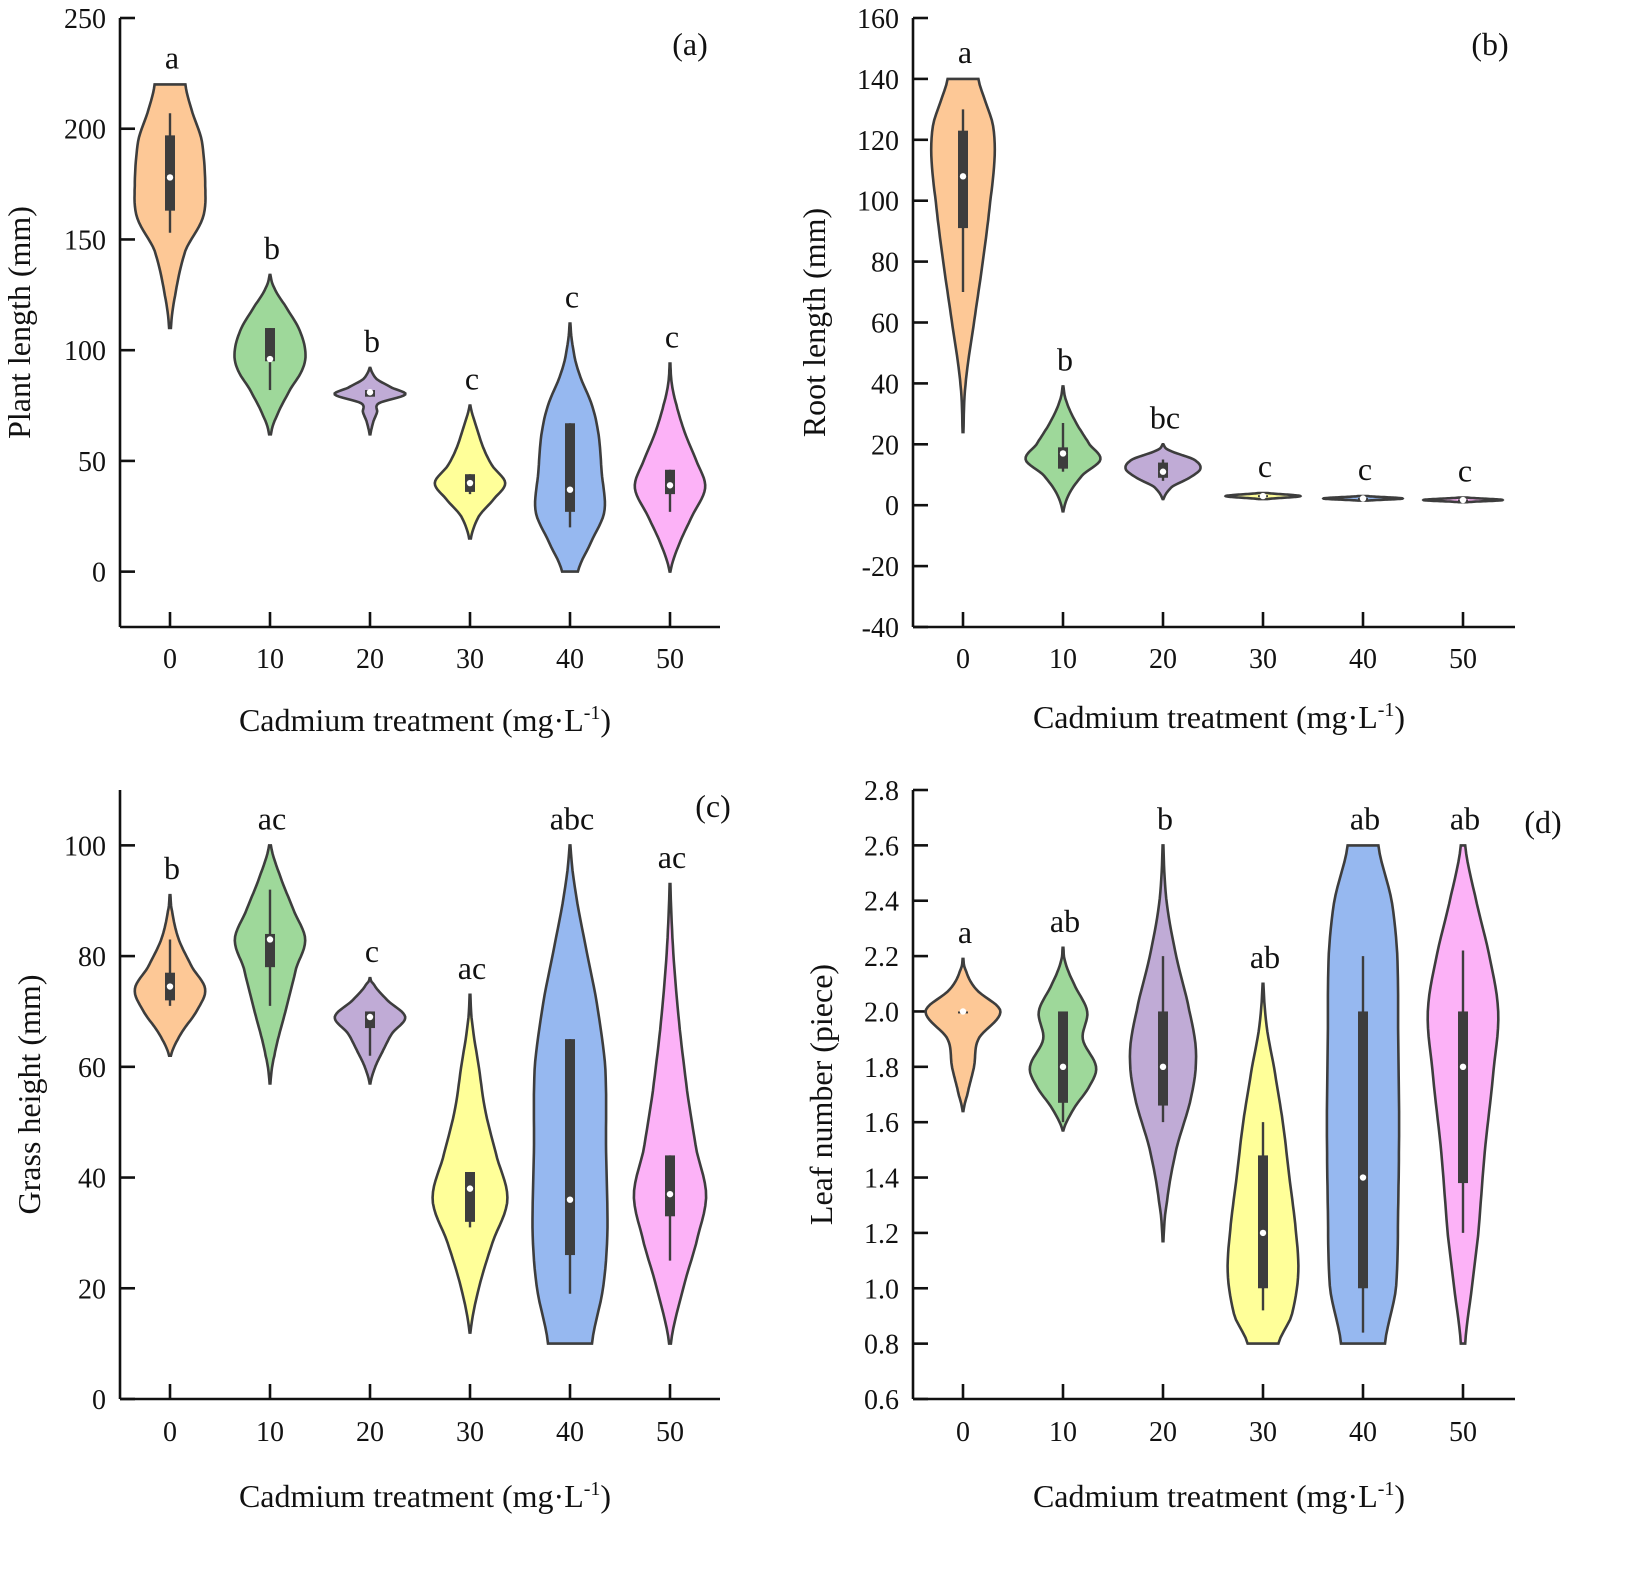 The image size is (1640, 1589). I want to click on violin-a-30: c, so click(470, 450).